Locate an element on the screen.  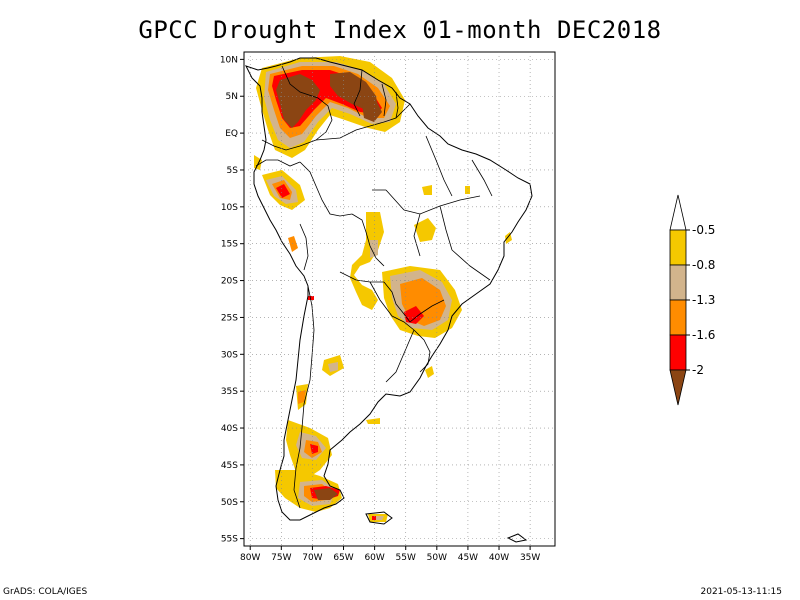
x-tick-label: 75W is located at coordinates (281, 558).